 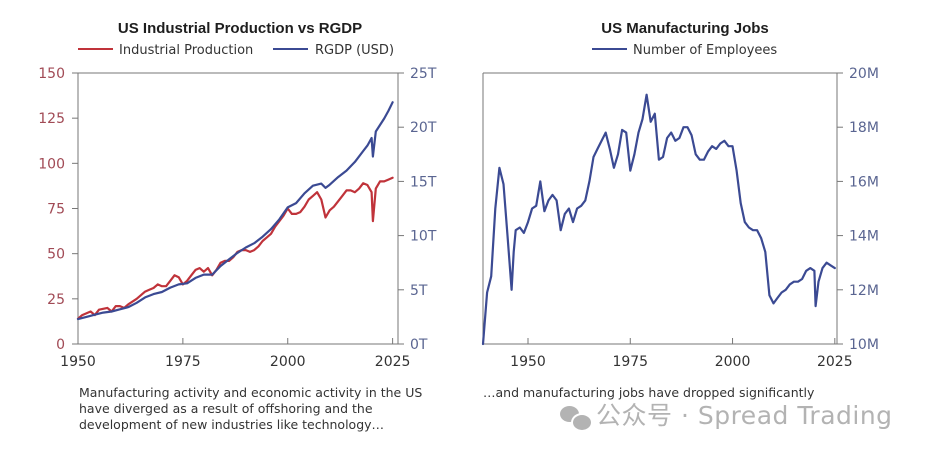 What do you see at coordinates (56, 210) in the screenshot?
I see `left-y-tick-label: 75` at bounding box center [56, 210].